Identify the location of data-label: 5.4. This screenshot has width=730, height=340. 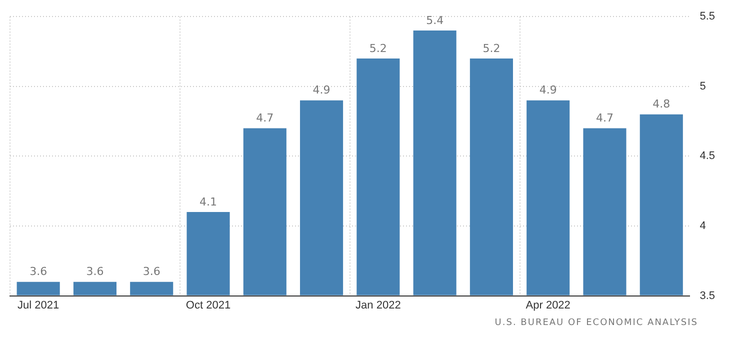
(435, 20).